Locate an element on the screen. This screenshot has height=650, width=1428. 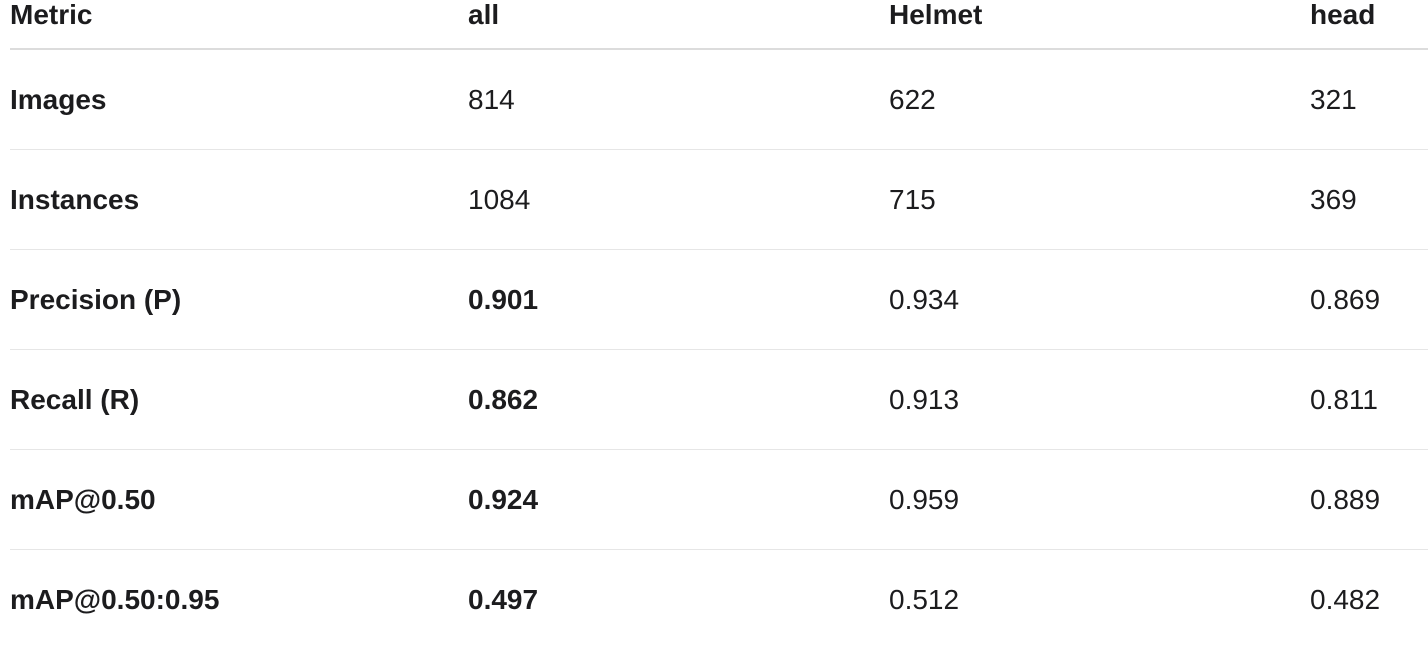
cell-helmet: 0.913 is located at coordinates (1099, 399).